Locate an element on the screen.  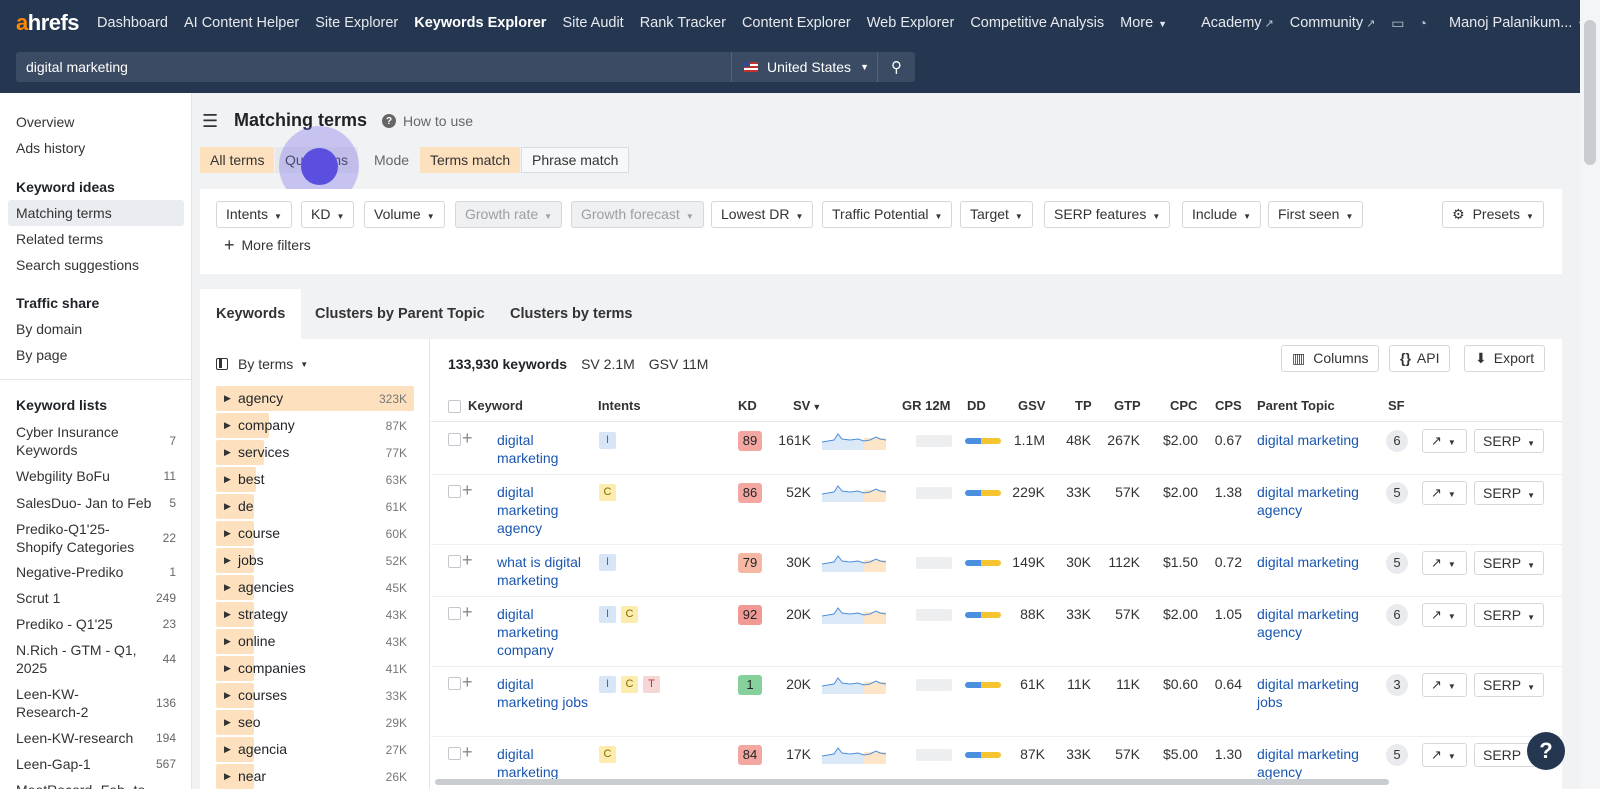
keyword-list-item: SalesDuo- Jan to Feb 5 is located at coordinates (96, 503).